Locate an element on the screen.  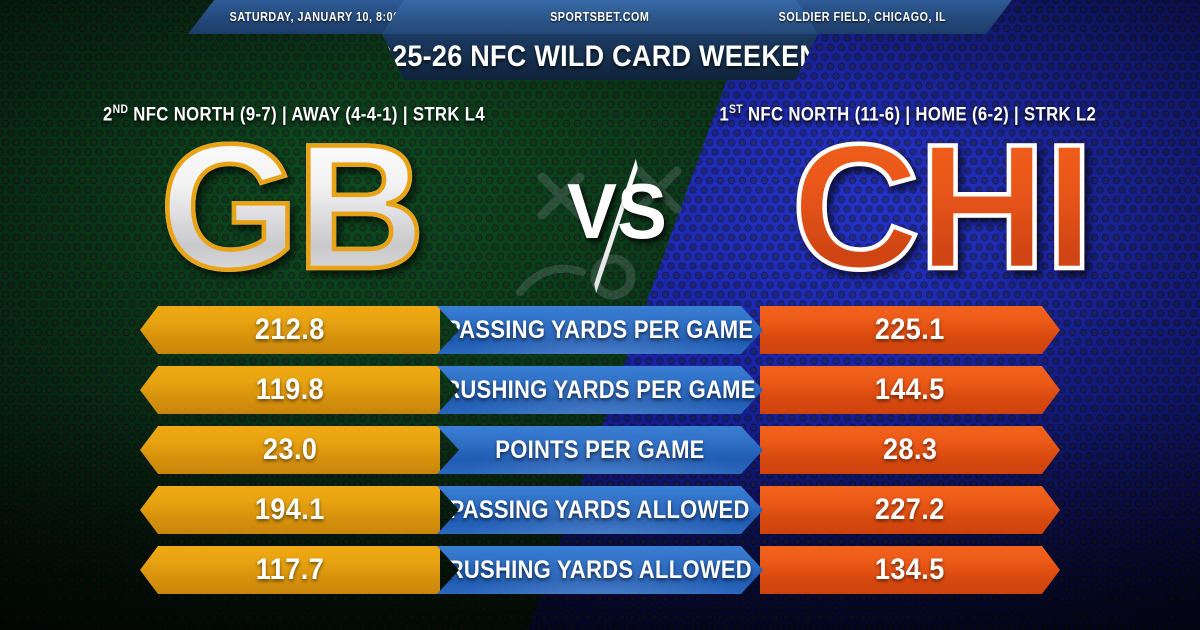
home-stat-value: 28.3 is located at coordinates (910, 449).